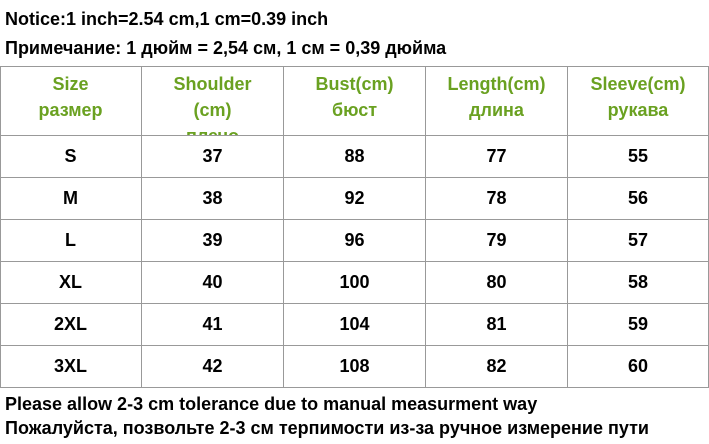 This screenshot has height=444, width=709. What do you see at coordinates (638, 84) in the screenshot?
I see `header-text: Sleeve(cm)` at bounding box center [638, 84].